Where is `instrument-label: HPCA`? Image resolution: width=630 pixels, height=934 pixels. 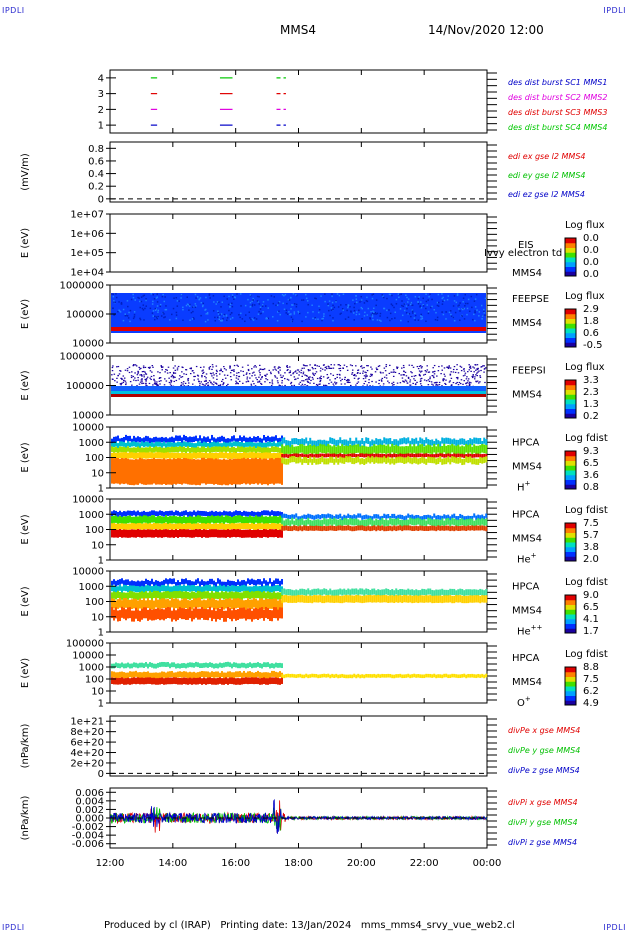 instrument-label: HPCA is located at coordinates (526, 587).